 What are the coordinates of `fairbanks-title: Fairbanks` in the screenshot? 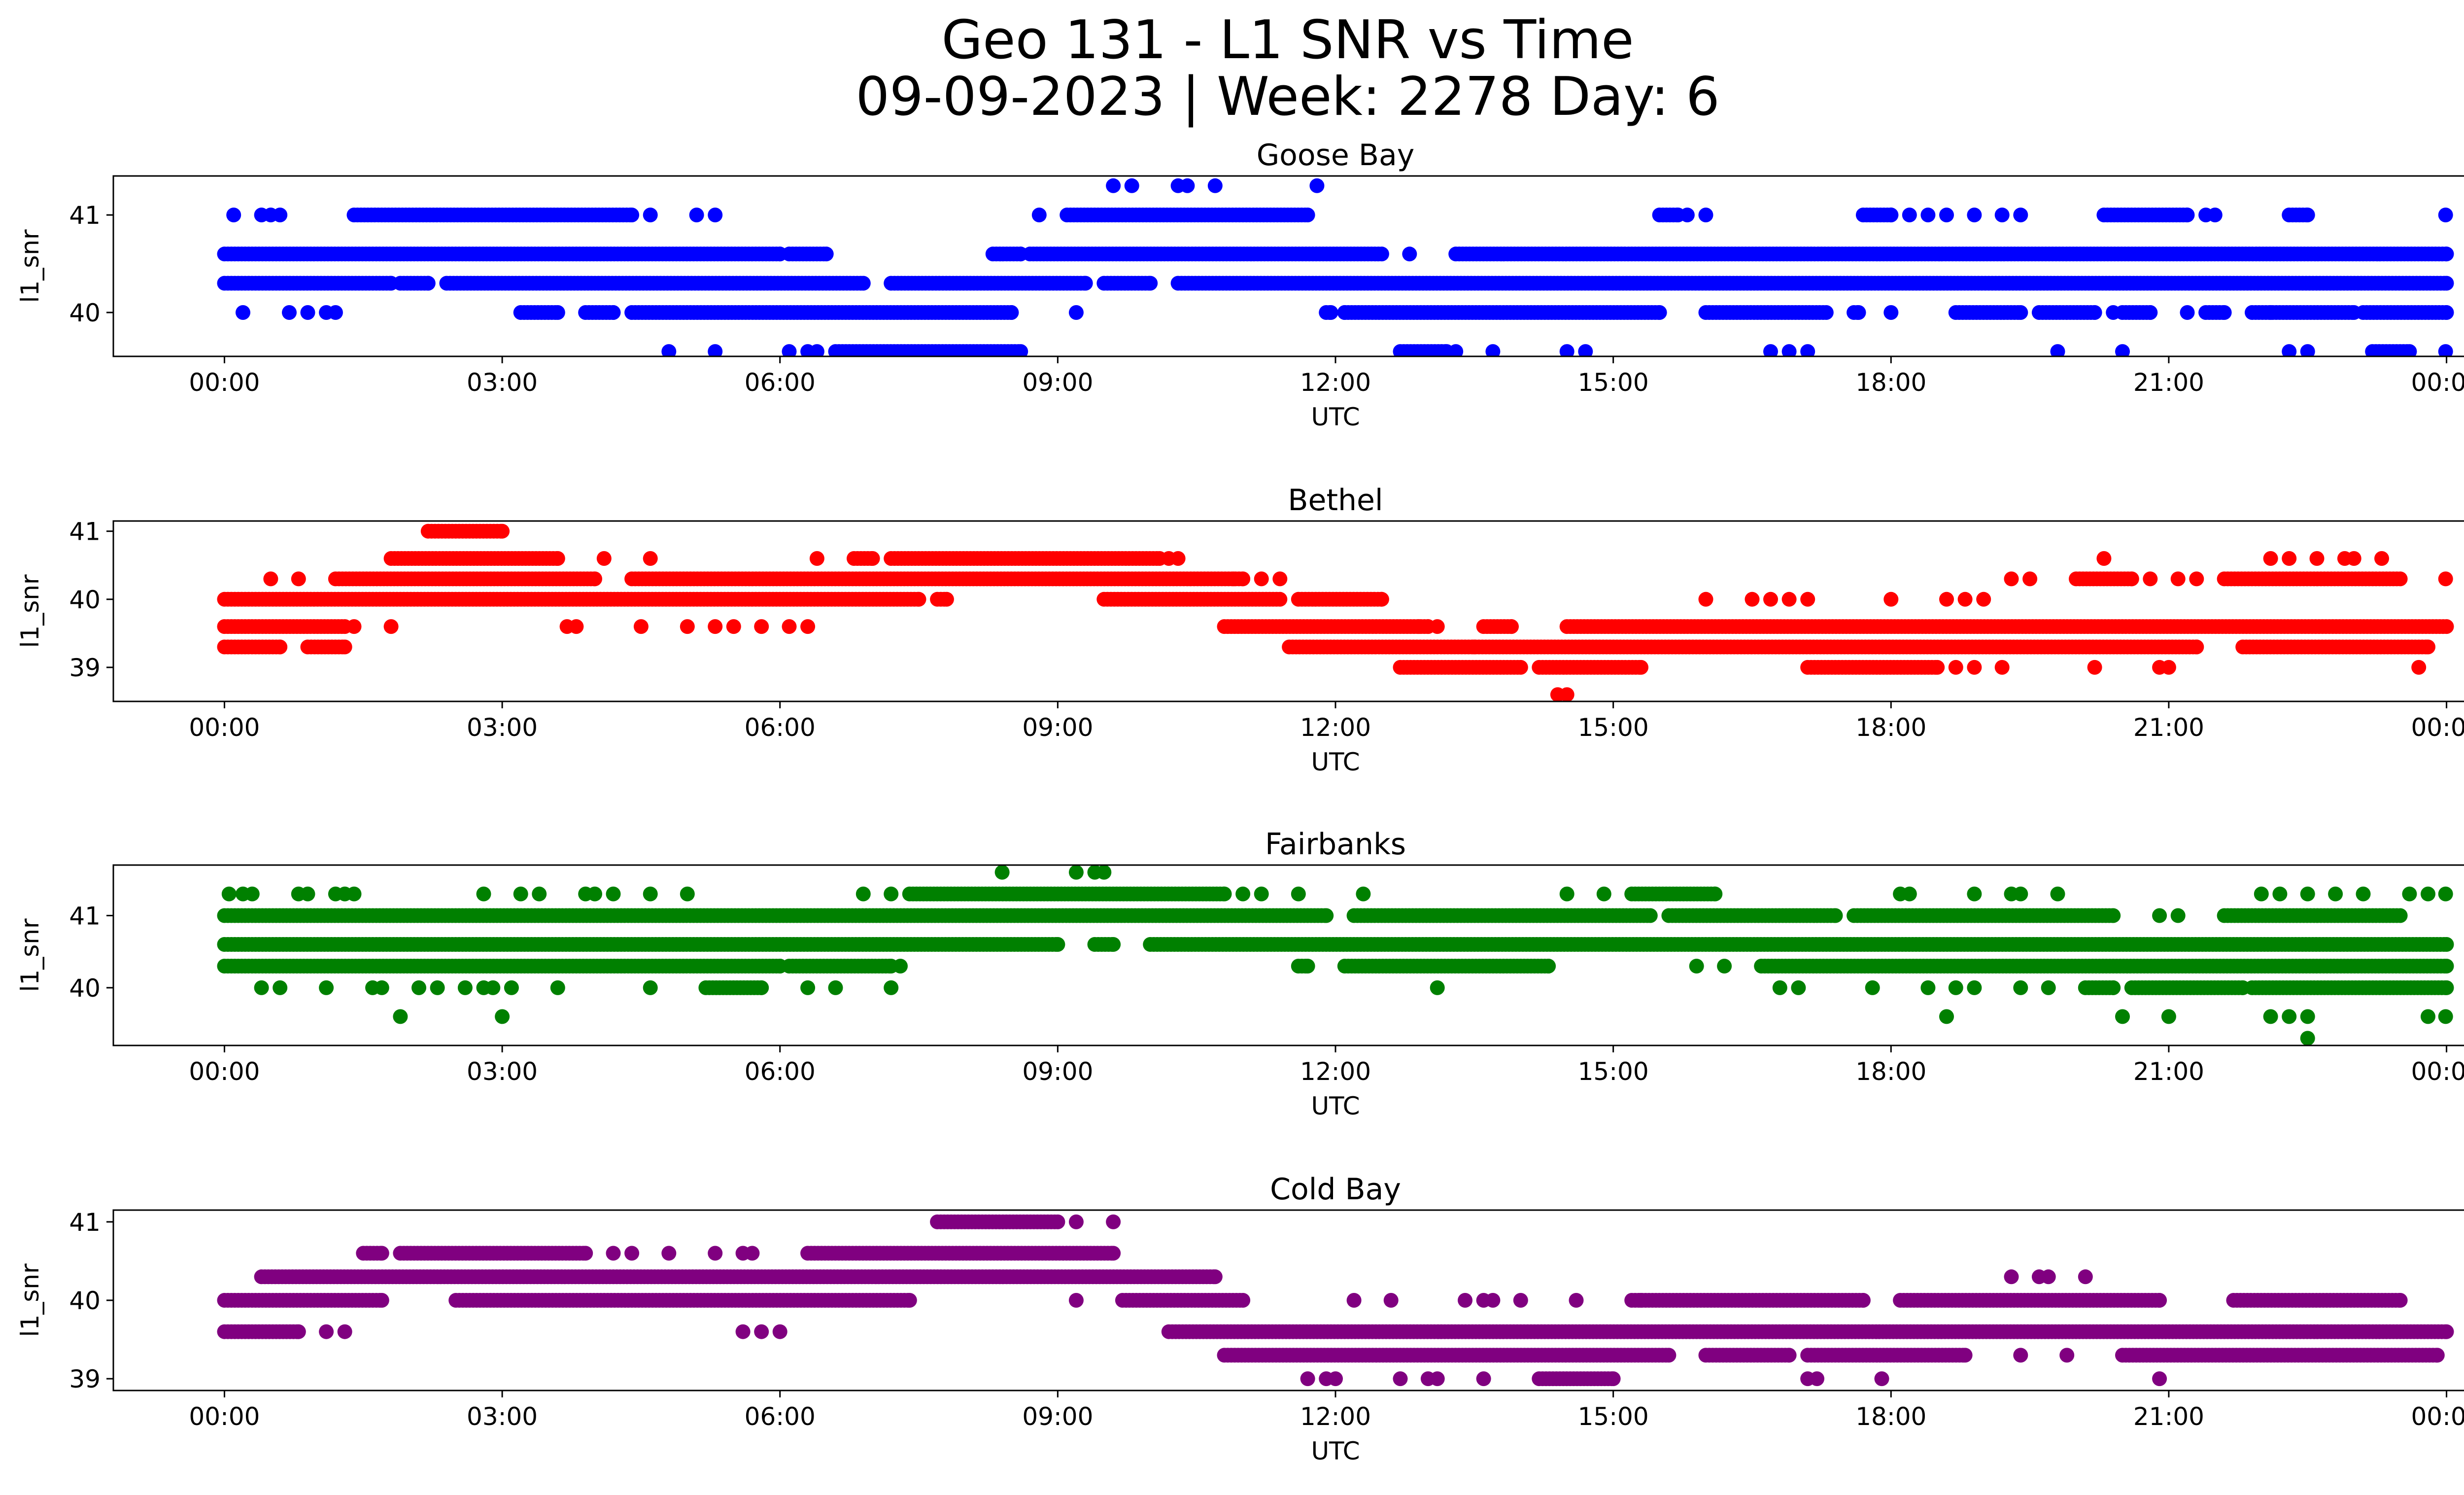 It's located at (1335, 844).